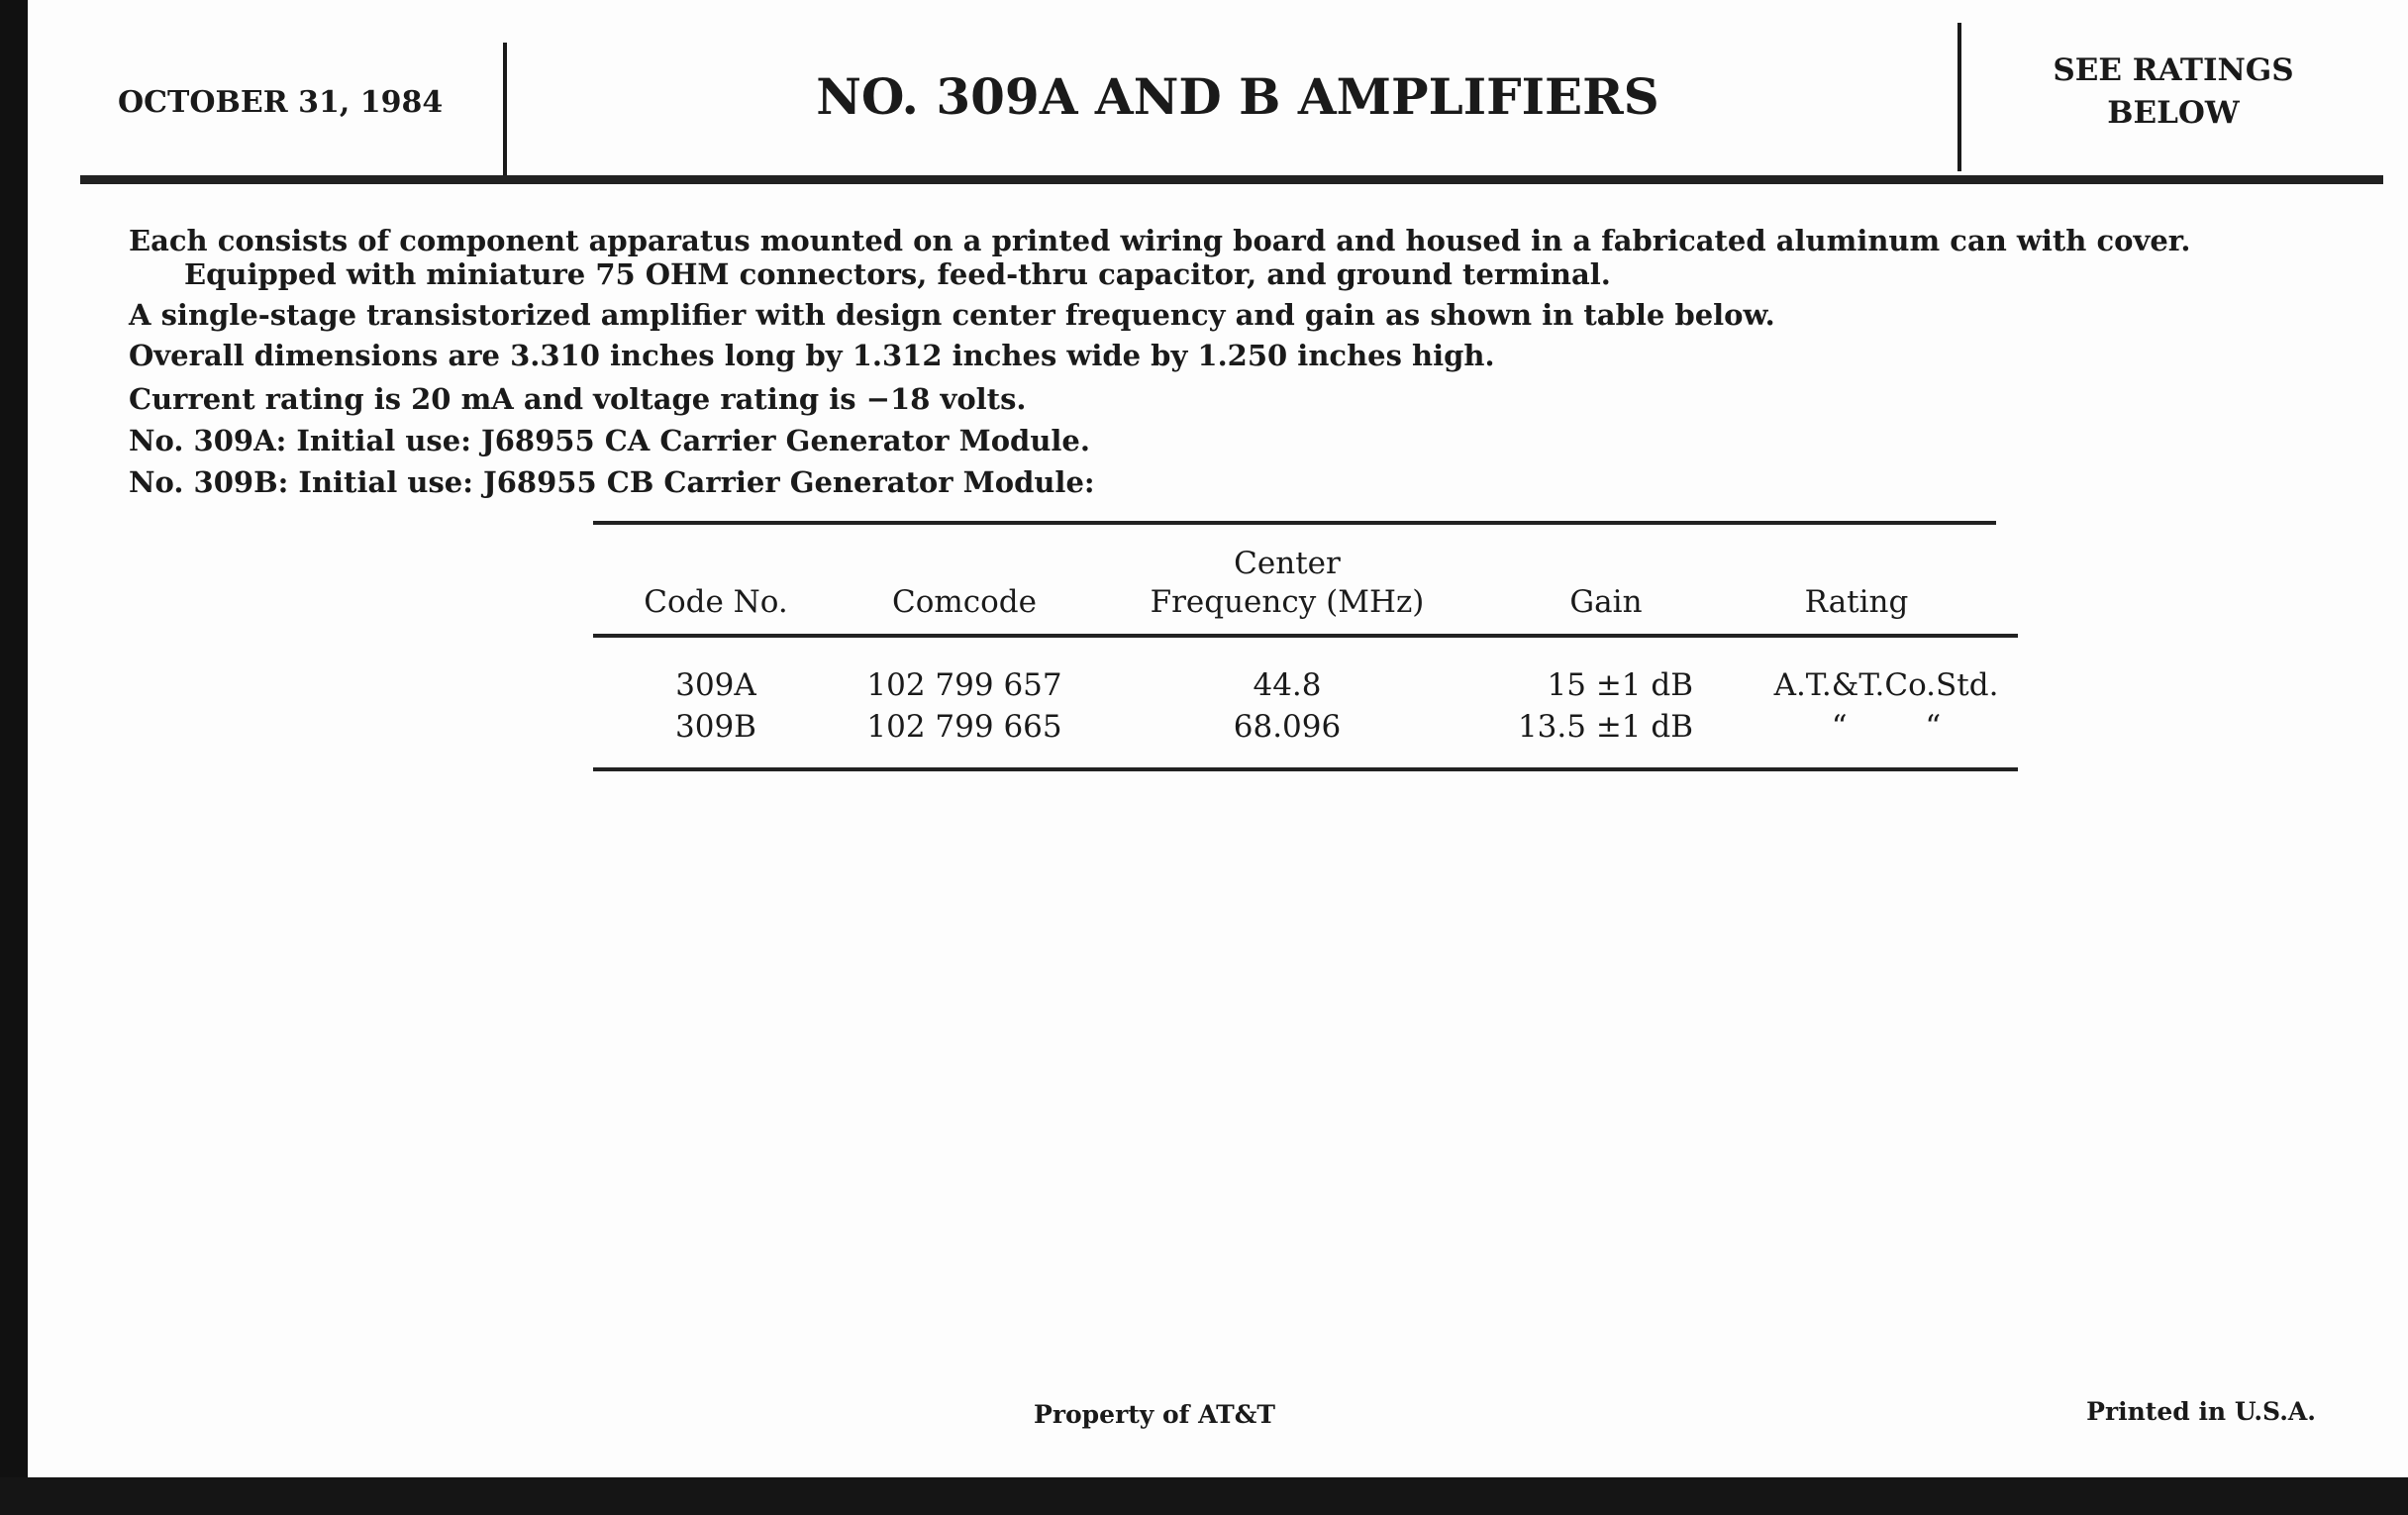 Image resolution: width=2408 pixels, height=1515 pixels. I want to click on scan-edge-left, so click(14, 757).